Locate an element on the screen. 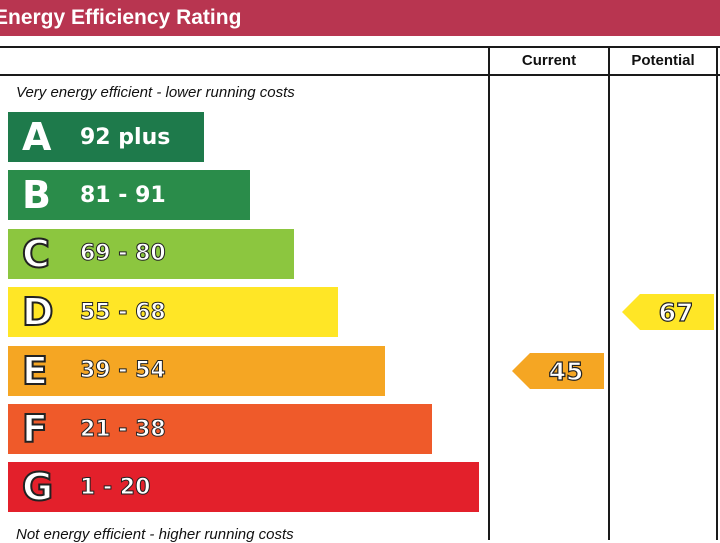 The height and width of the screenshot is (543, 720). rating-band-f: F 21 - 38 is located at coordinates (220, 429).